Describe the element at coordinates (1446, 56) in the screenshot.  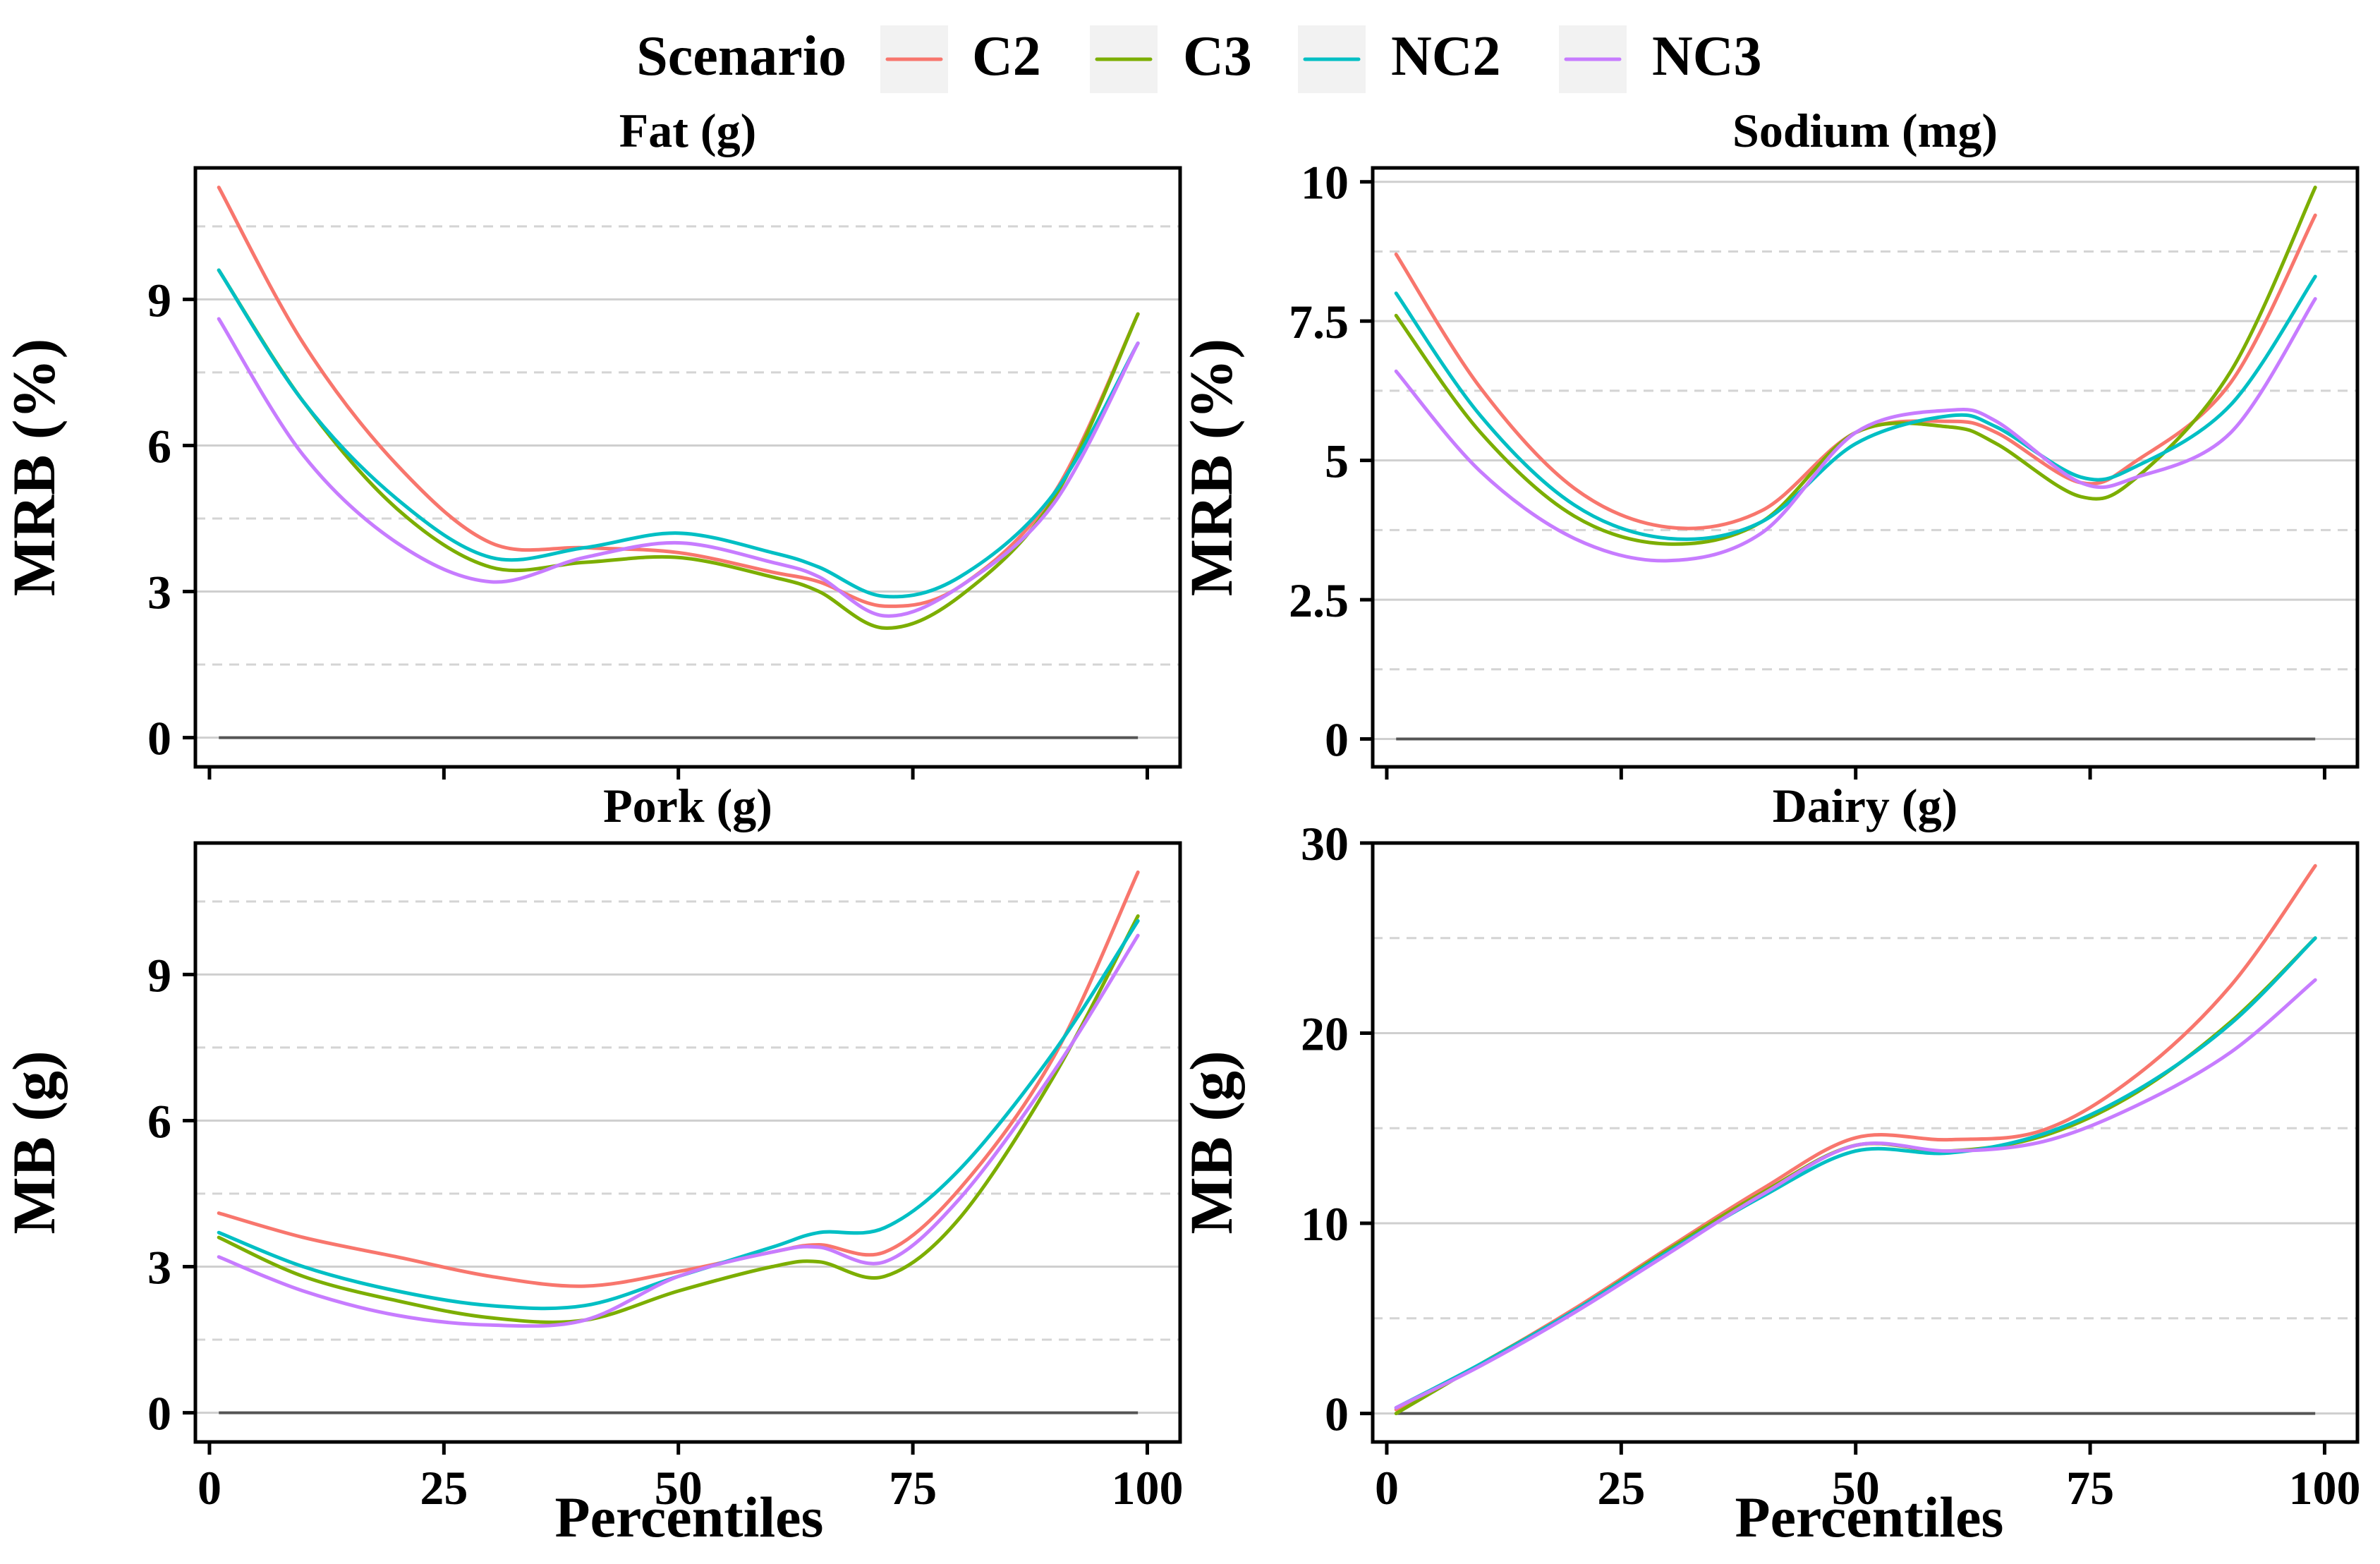
I see `legend-label-nc2: NC2` at that location.